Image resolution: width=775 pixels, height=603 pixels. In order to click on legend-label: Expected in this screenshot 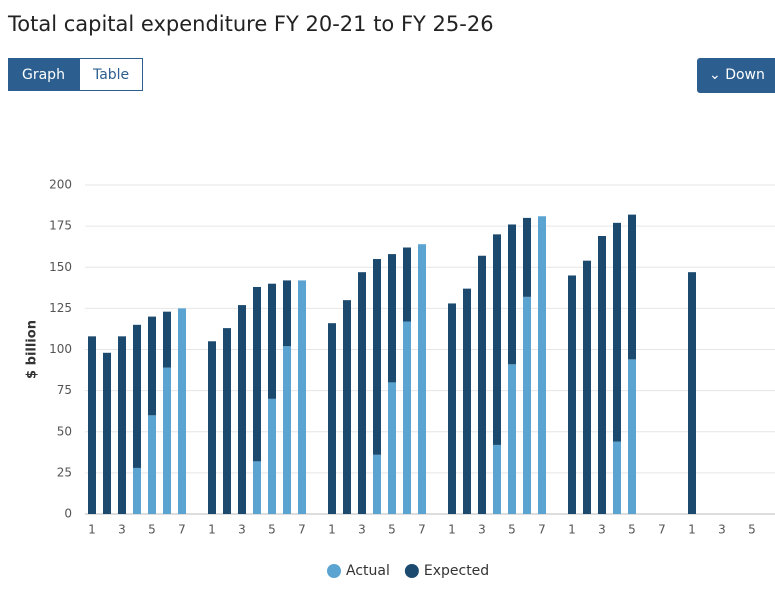, I will do `click(456, 571)`.